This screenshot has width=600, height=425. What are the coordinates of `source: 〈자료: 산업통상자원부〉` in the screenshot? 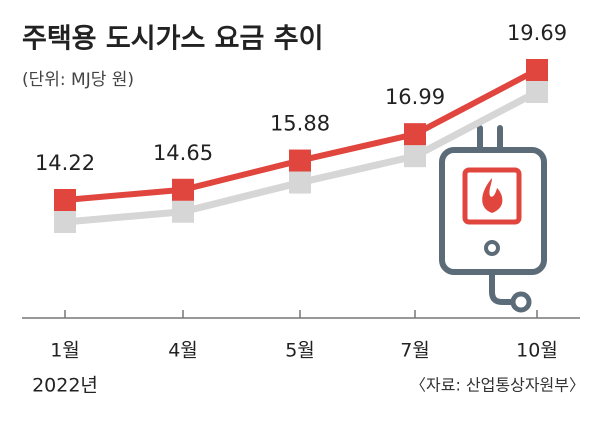 It's located at (497, 385).